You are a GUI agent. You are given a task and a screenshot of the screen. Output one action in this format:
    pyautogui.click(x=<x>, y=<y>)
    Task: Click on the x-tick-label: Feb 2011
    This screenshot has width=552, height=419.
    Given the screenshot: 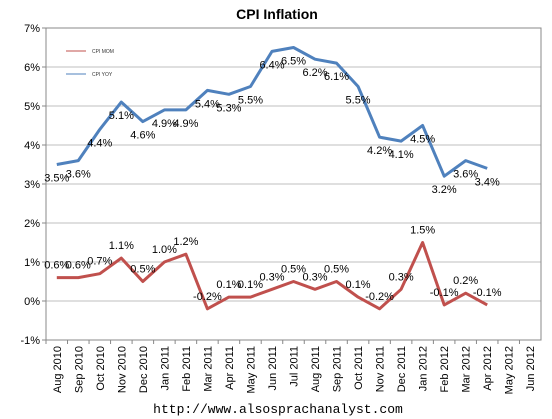 What is the action you would take?
    pyautogui.click(x=187, y=369)
    